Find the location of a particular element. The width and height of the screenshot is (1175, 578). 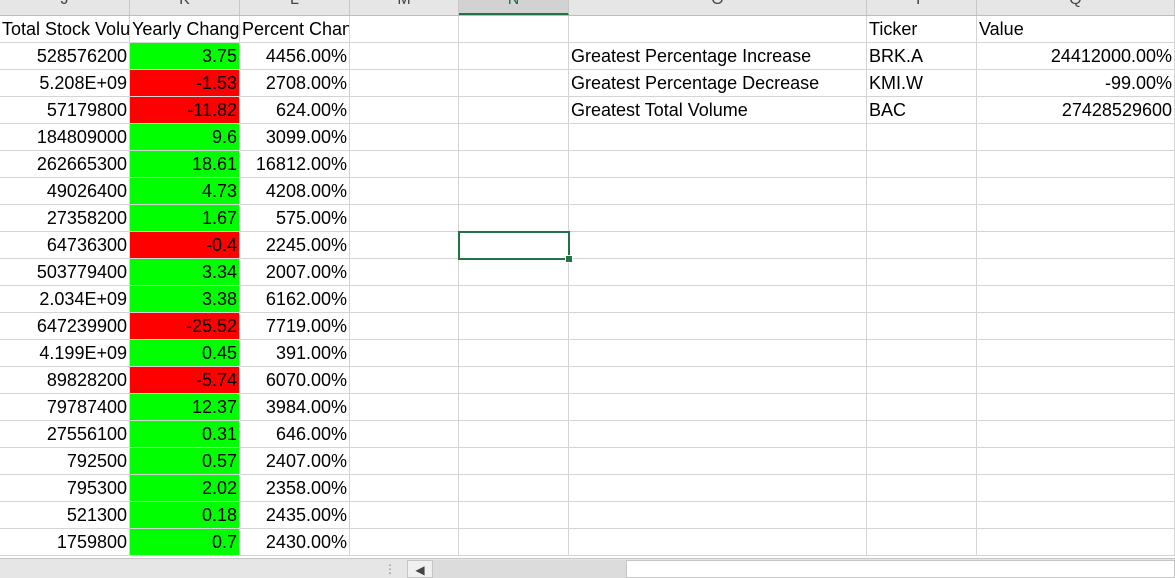

percent-change-cell: 6162.00% is located at coordinates (295, 299).